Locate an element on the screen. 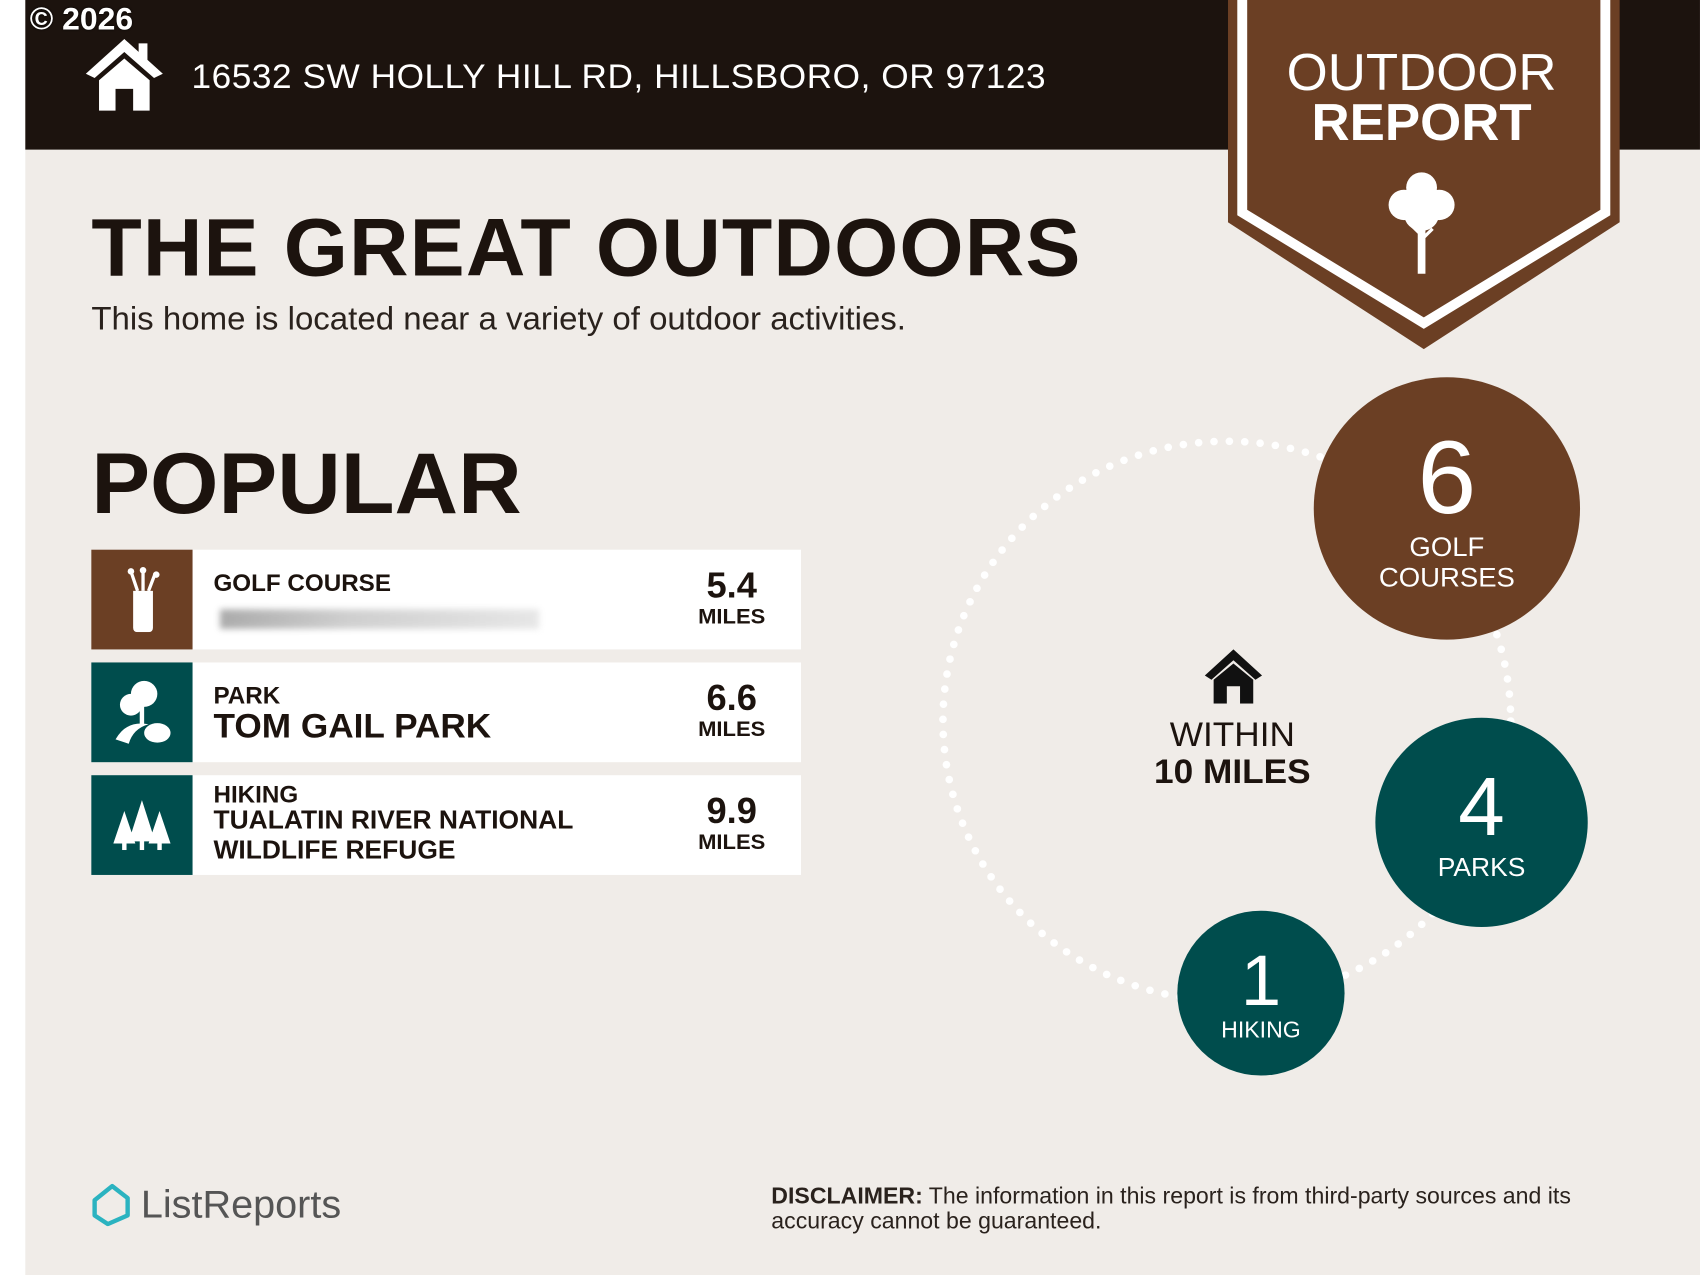 The width and height of the screenshot is (1700, 1275). golf-bag-icon is located at coordinates (142, 599).